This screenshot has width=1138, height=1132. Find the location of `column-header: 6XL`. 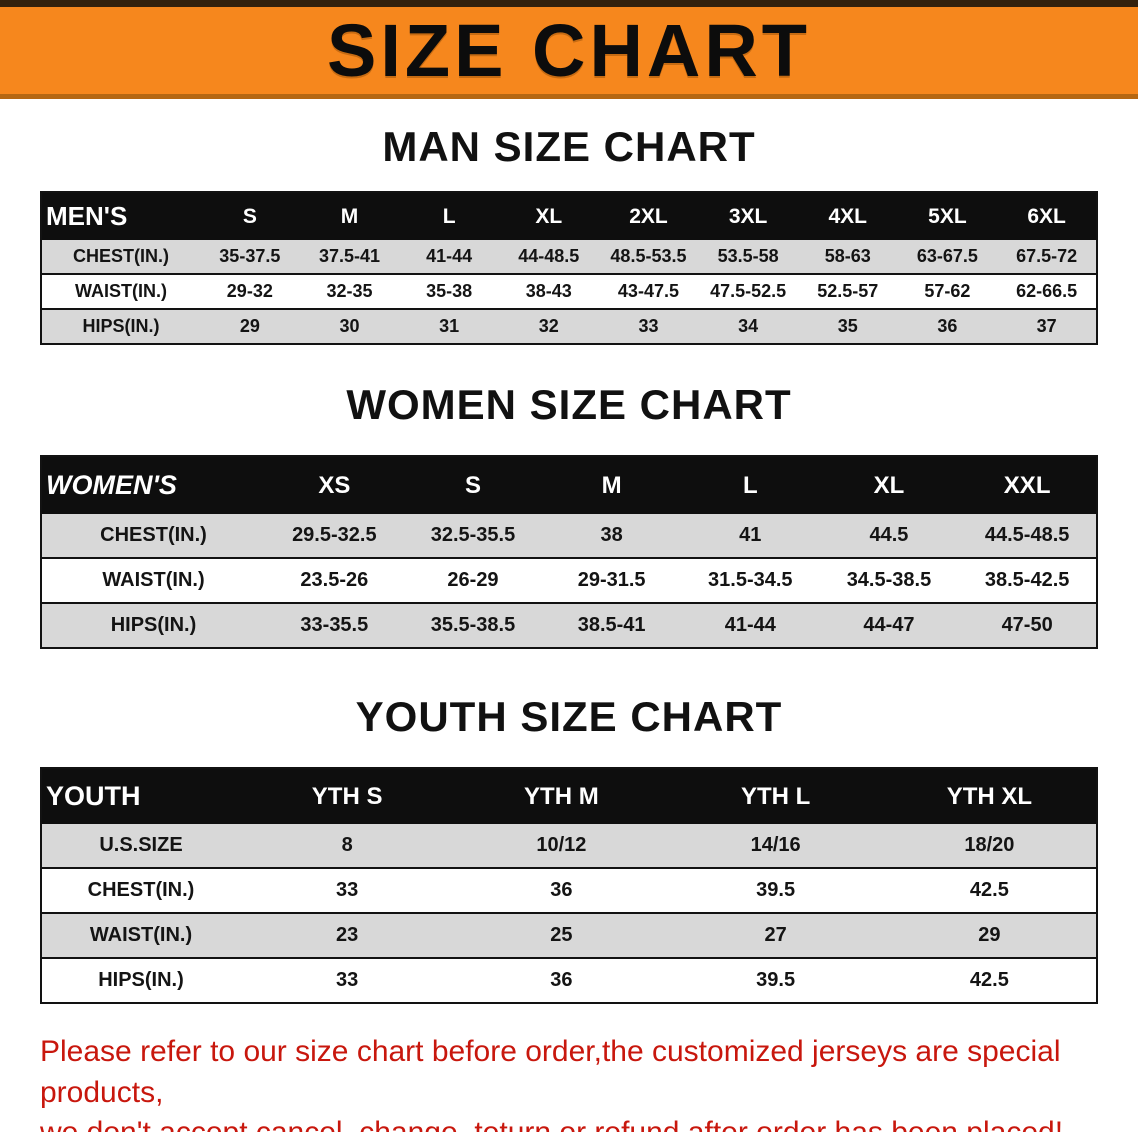

column-header: 6XL is located at coordinates (1047, 216).